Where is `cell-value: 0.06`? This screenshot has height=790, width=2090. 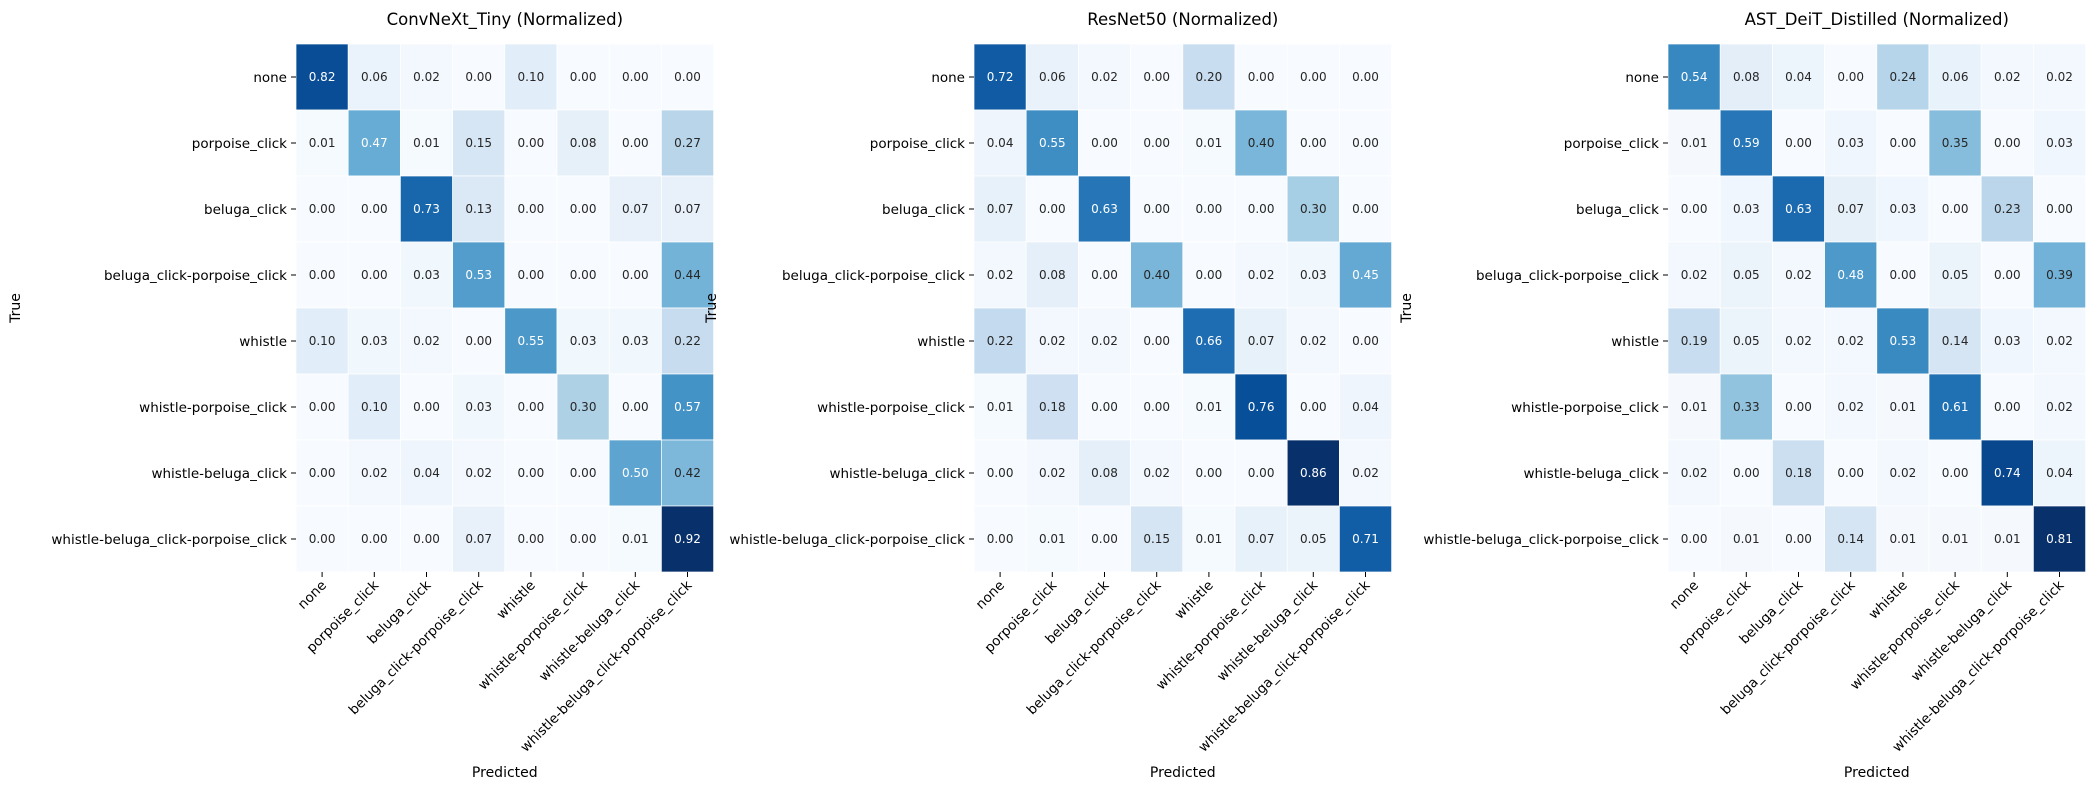
cell-value: 0.06 is located at coordinates (1052, 77).